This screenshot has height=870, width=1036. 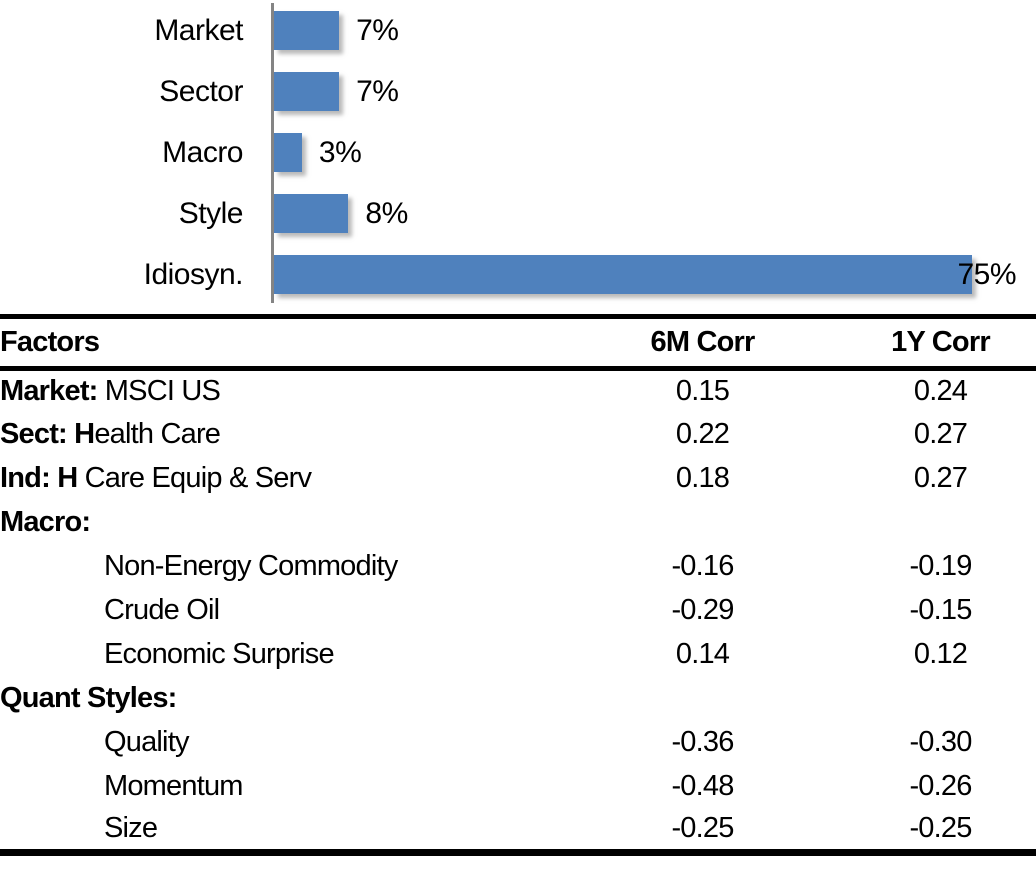 What do you see at coordinates (702, 786) in the screenshot?
I see `corr-6m-cell: -0.48` at bounding box center [702, 786].